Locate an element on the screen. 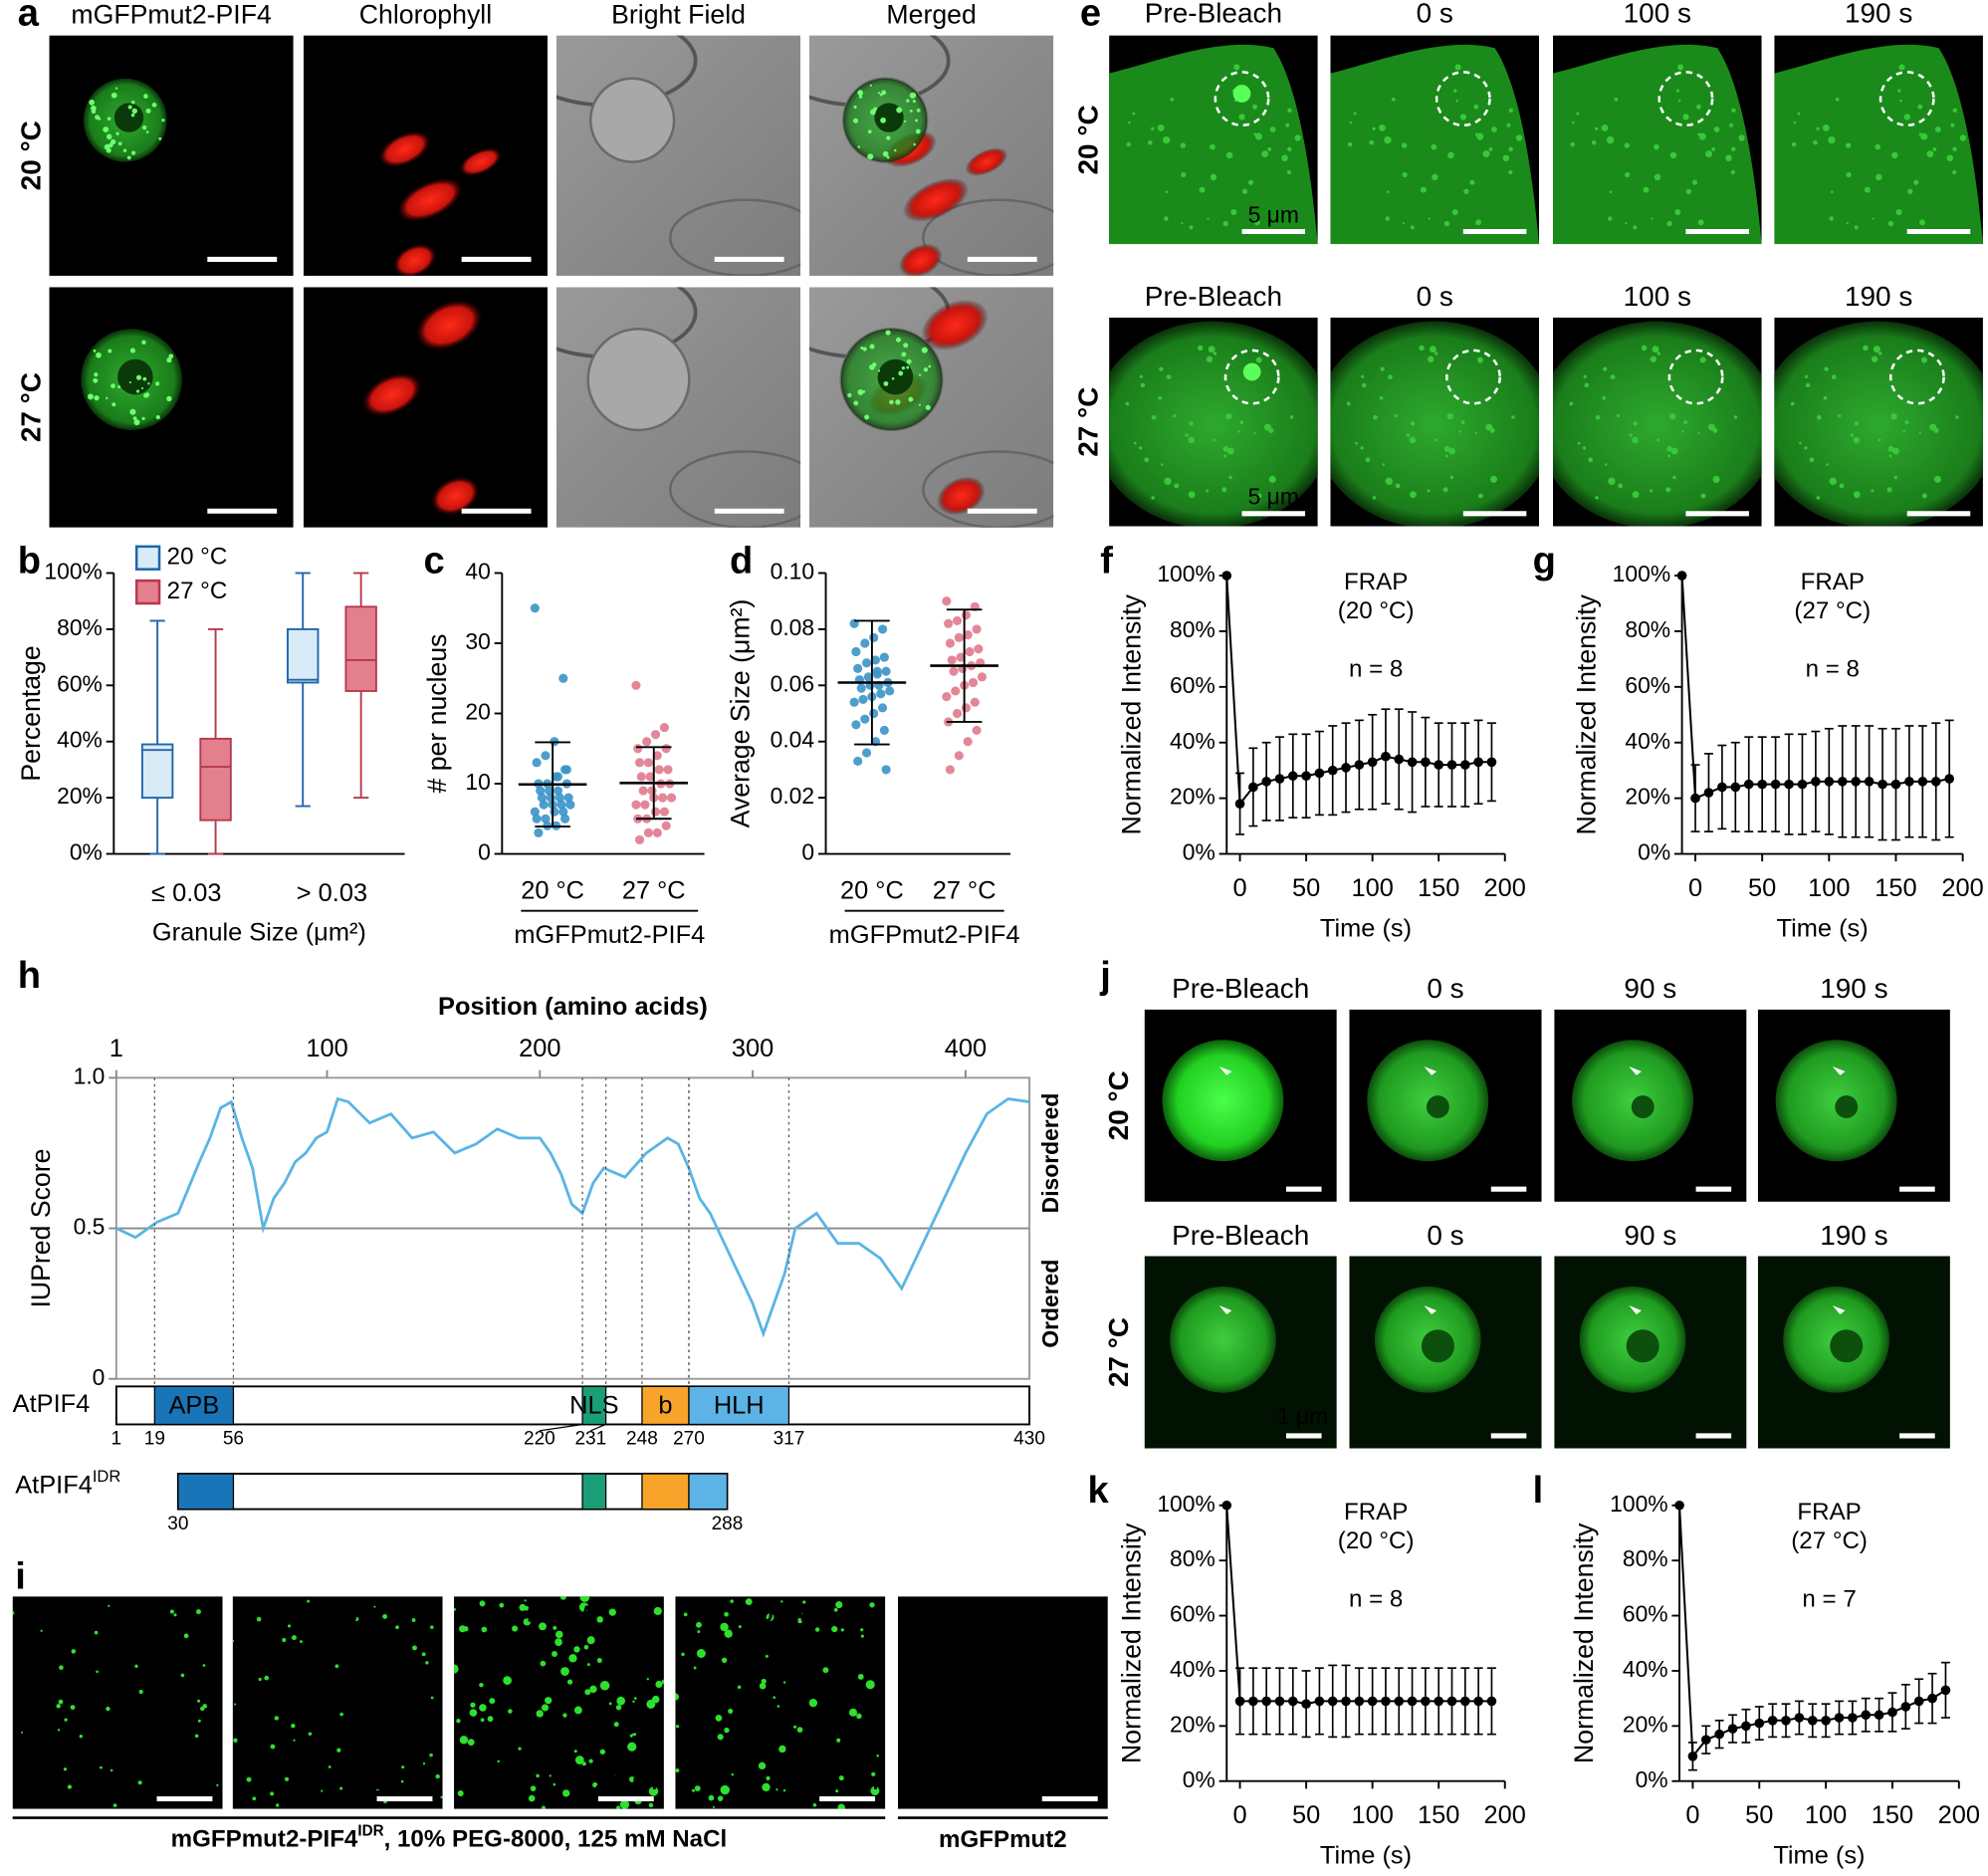 Image resolution: width=1988 pixels, height=1876 pixels. bright-spot is located at coordinates (1251, 372).